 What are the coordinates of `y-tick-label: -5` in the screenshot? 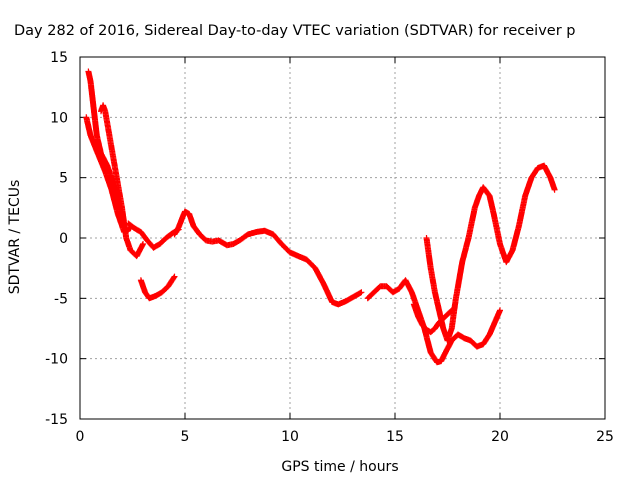 It's located at (61, 299).